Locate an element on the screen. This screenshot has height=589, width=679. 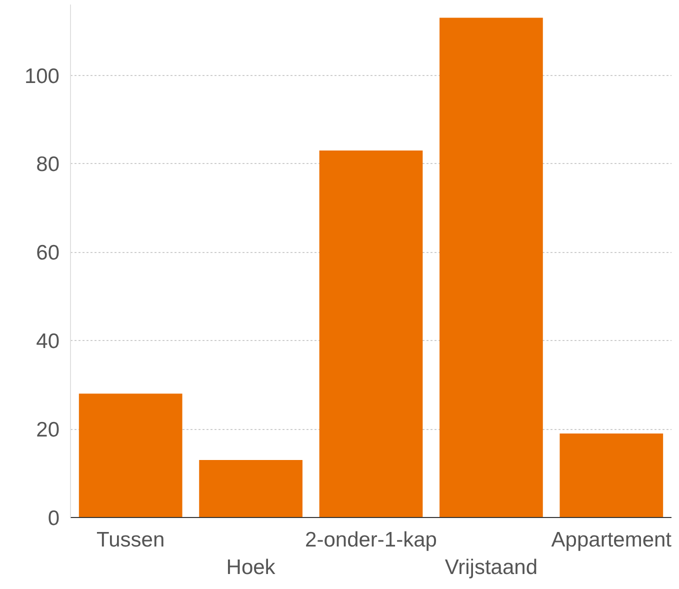
y-tick-label: 20 is located at coordinates (48, 430).